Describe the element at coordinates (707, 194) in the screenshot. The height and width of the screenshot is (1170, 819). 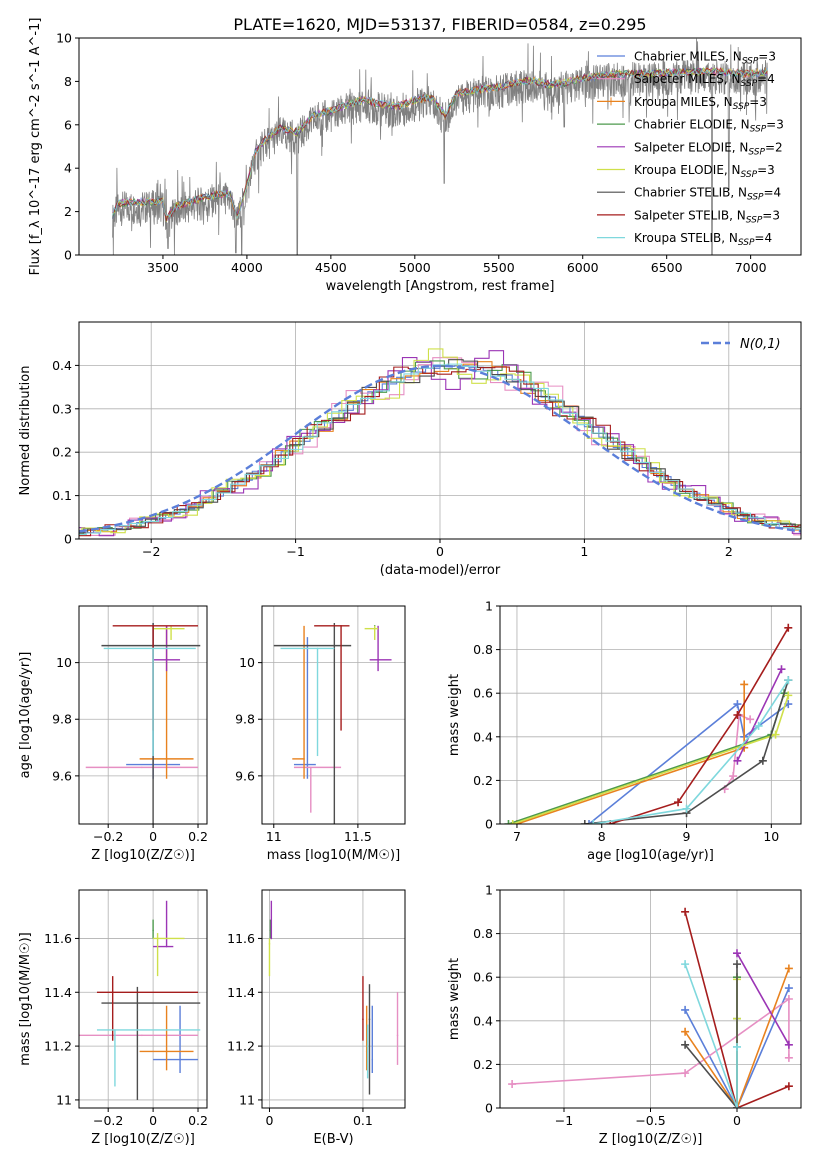
I see `legend-label: Chabrier STELIB, NSSP=4` at that location.